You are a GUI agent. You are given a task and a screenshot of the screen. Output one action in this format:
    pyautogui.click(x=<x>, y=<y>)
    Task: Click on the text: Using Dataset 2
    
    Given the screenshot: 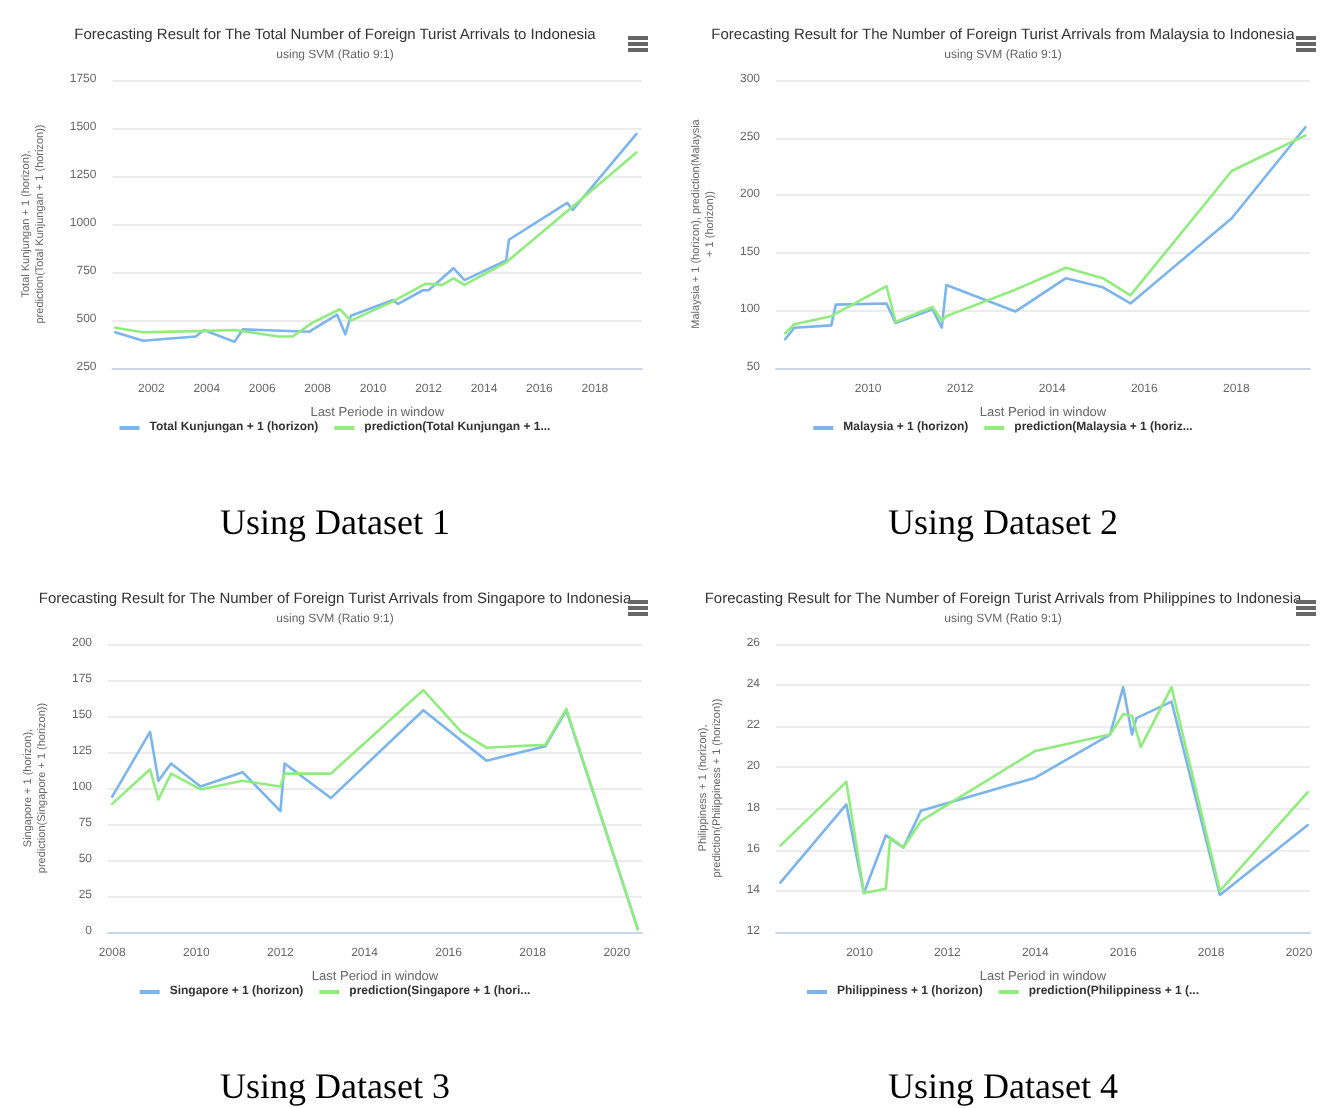 What is the action you would take?
    pyautogui.click(x=1003, y=522)
    